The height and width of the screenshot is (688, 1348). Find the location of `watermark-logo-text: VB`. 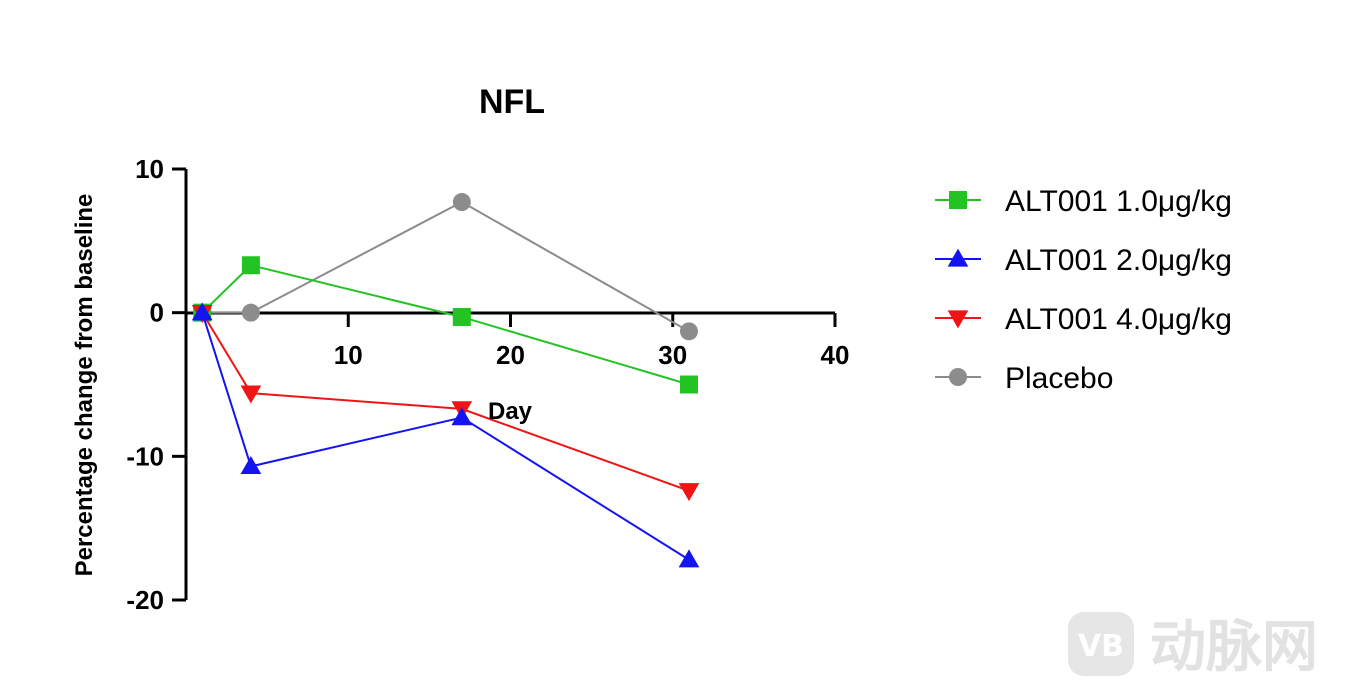

watermark-logo-text: VB is located at coordinates (1101, 646).